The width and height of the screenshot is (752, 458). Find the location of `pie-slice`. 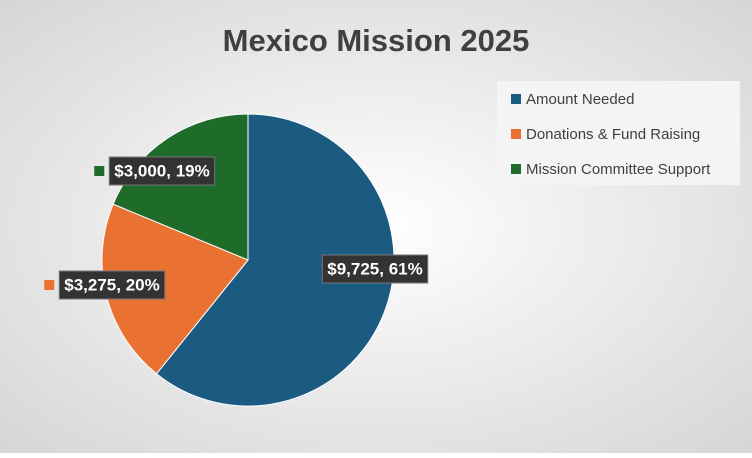

pie-slice is located at coordinates (180, 187).